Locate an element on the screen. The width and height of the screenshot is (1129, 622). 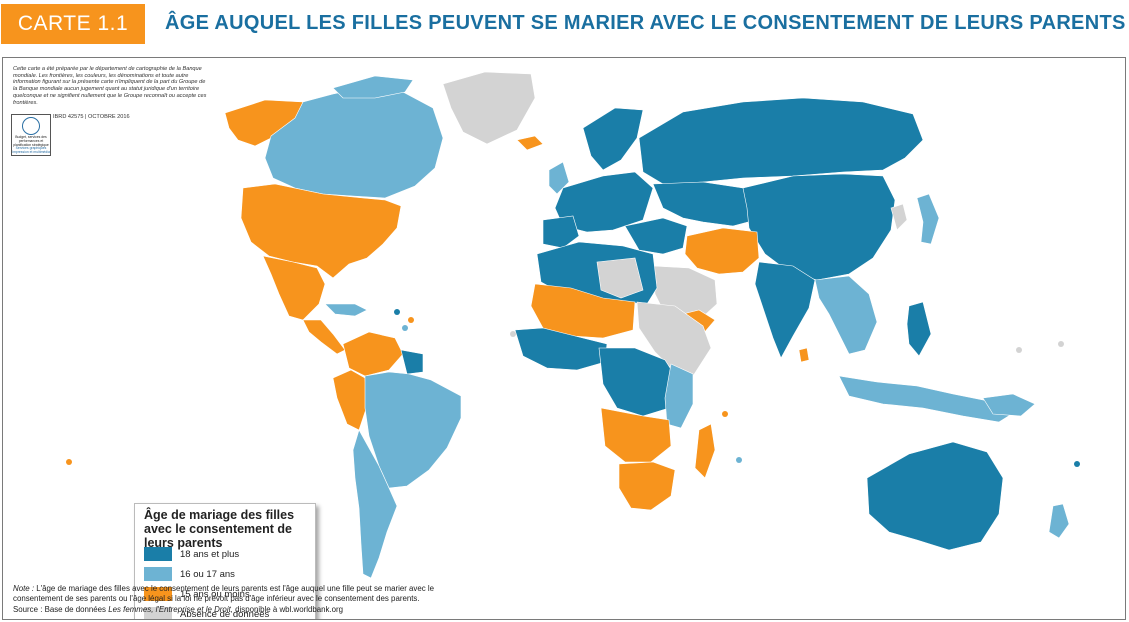
region-canada is located at coordinates (354, 143).